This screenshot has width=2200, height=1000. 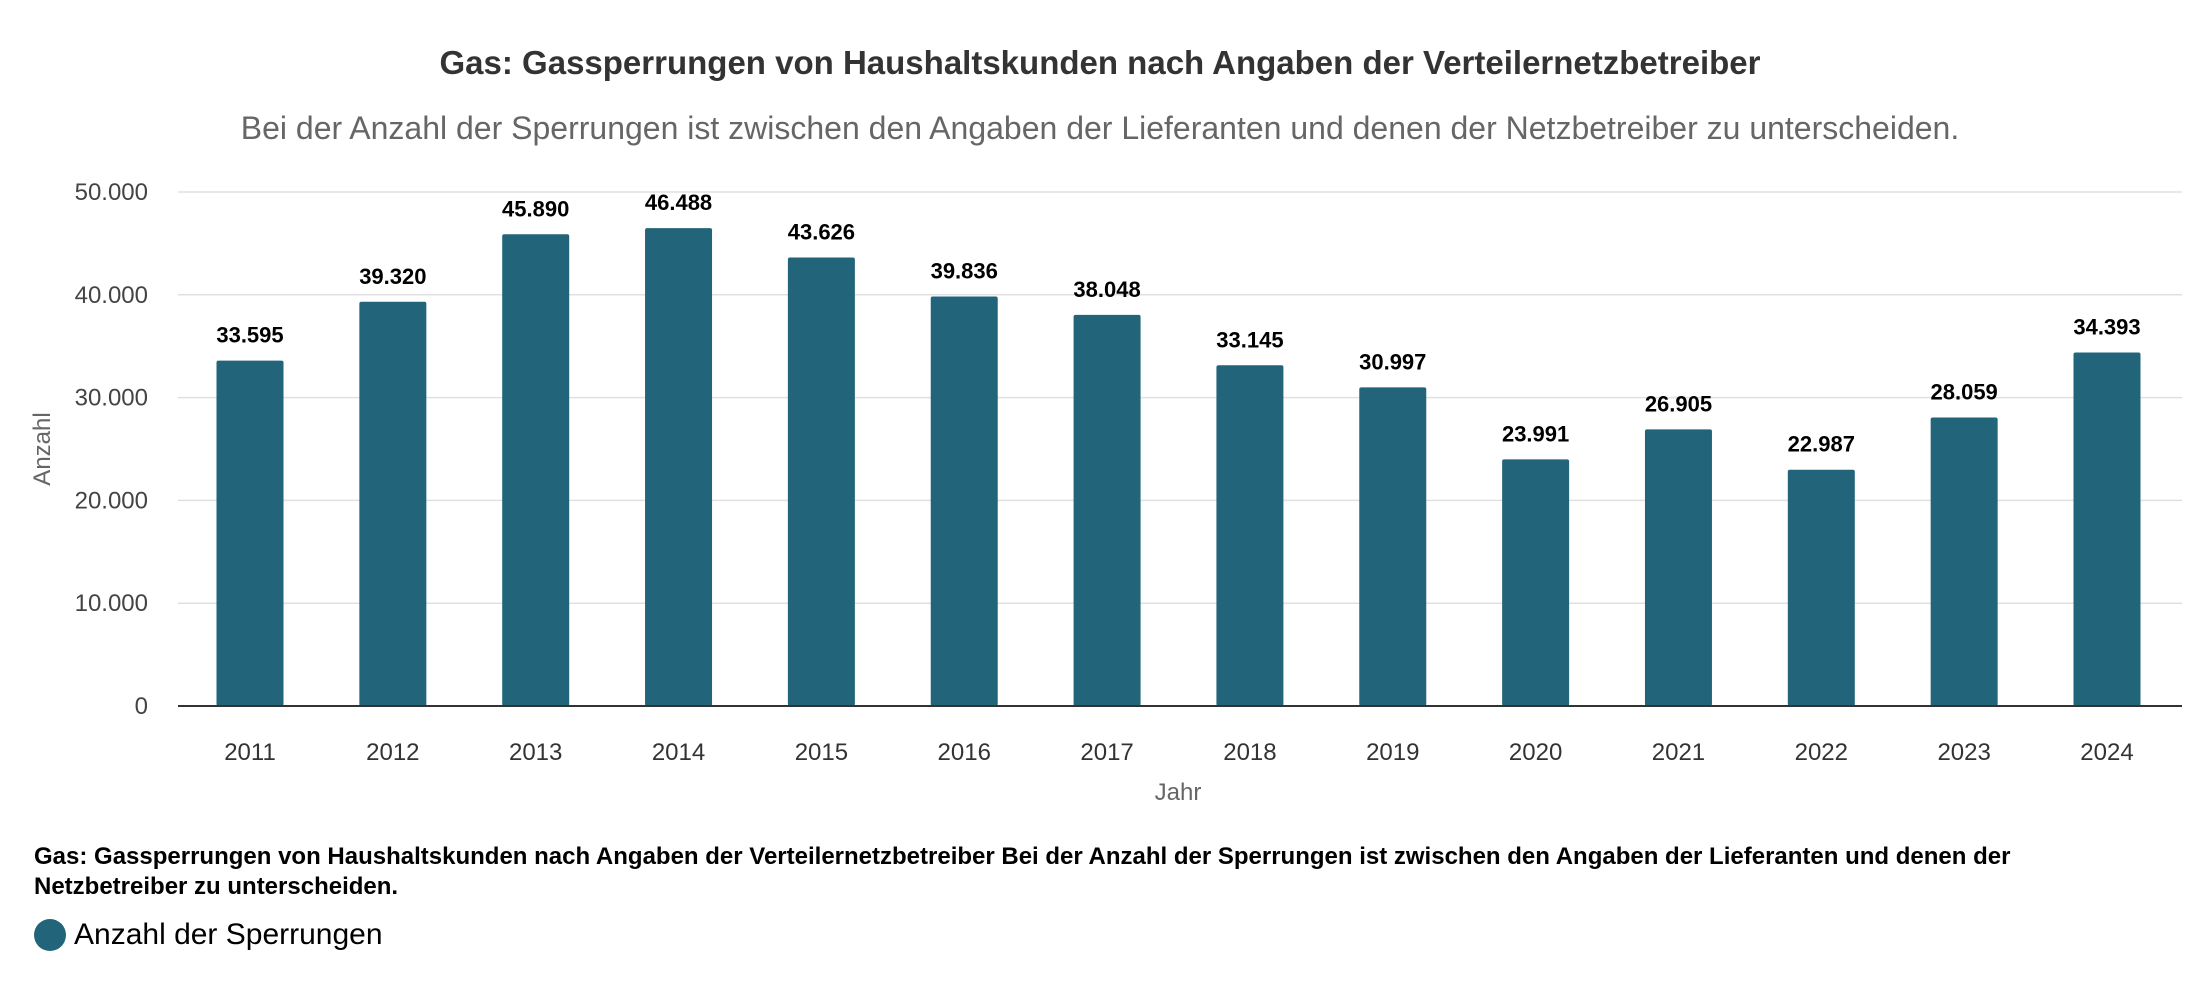 I want to click on x-tick-label: 2011, so click(x=250, y=752).